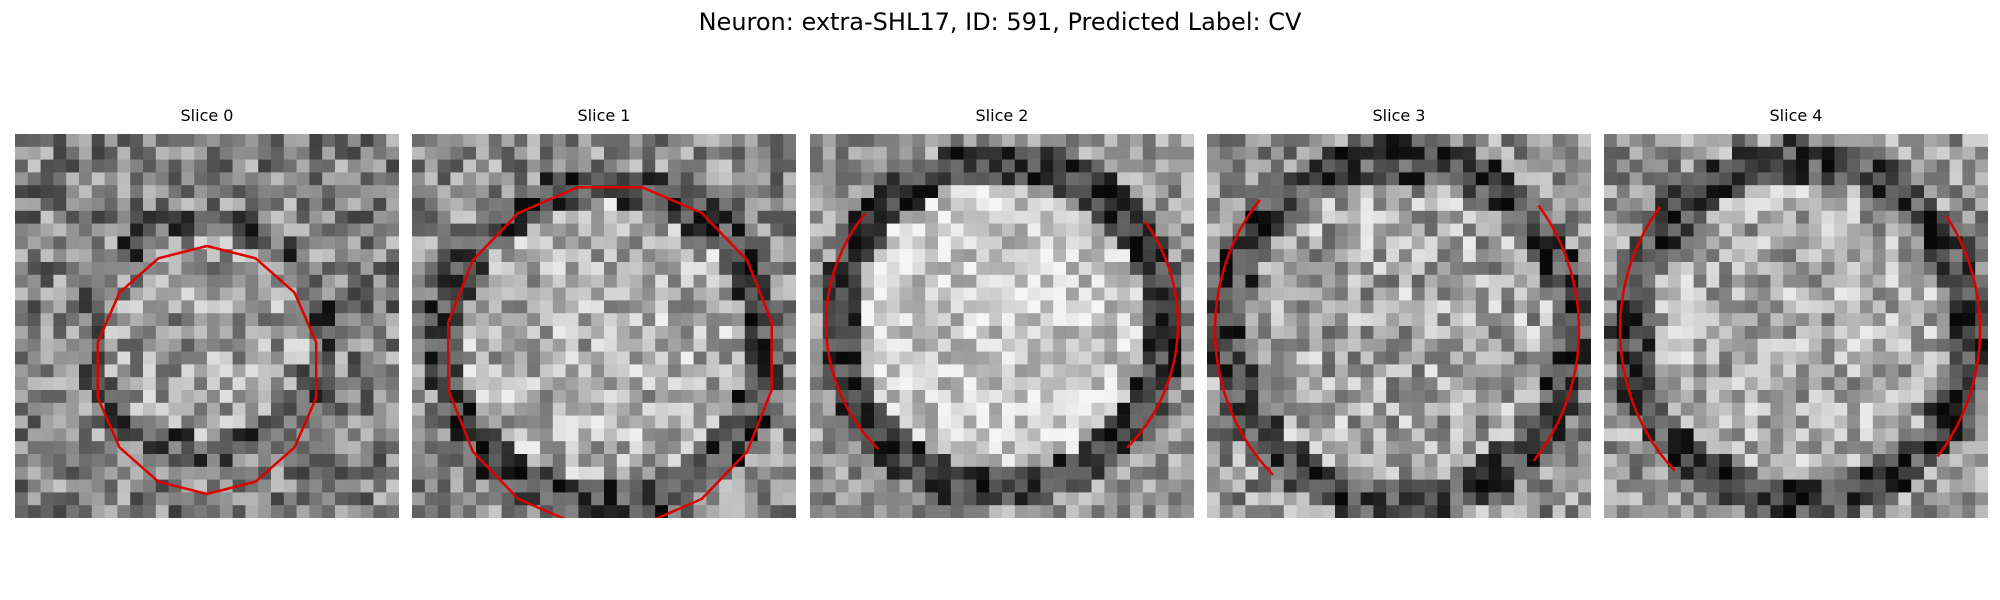  I want to click on slice-title-0: Slice 0, so click(207, 115).